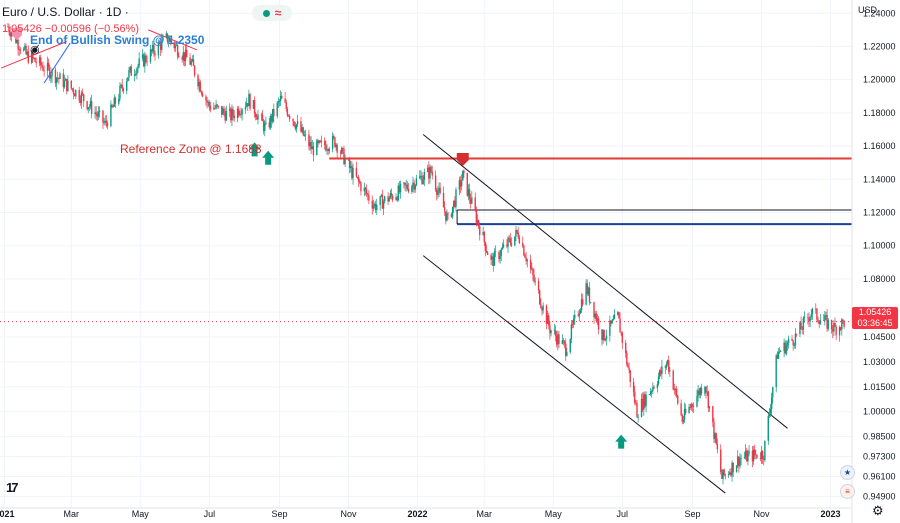 The height and width of the screenshot is (523, 900). Describe the element at coordinates (847, 472) in the screenshot. I see `eu-flag-icon: ★` at that location.